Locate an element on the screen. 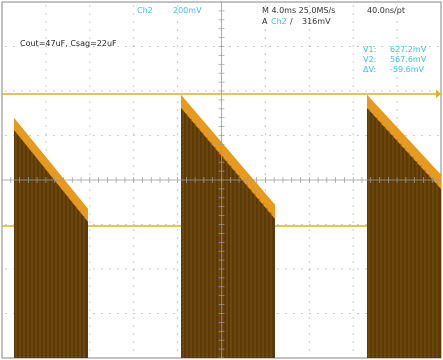 The image size is (443, 360). v2-value: 567.6mV is located at coordinates (408, 59).